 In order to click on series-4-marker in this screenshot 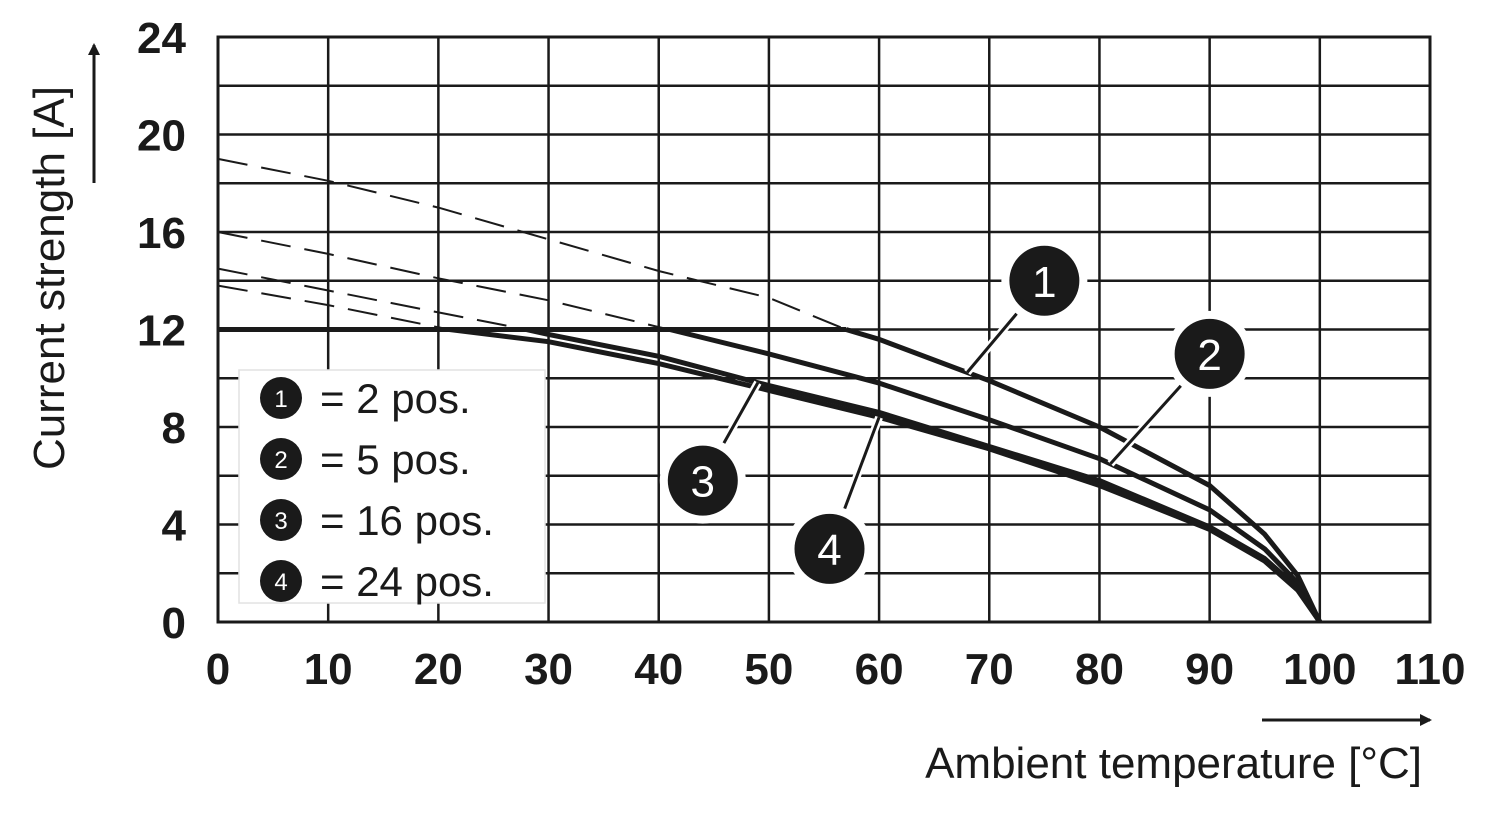, I will do `click(829, 548)`.